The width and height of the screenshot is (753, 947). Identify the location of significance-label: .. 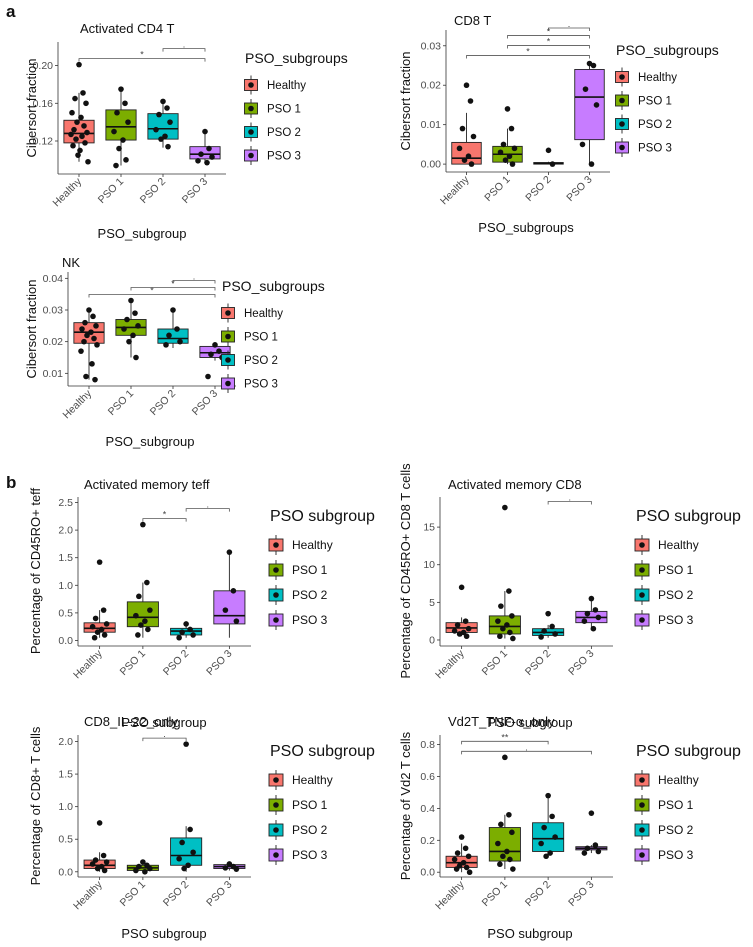
(526, 747).